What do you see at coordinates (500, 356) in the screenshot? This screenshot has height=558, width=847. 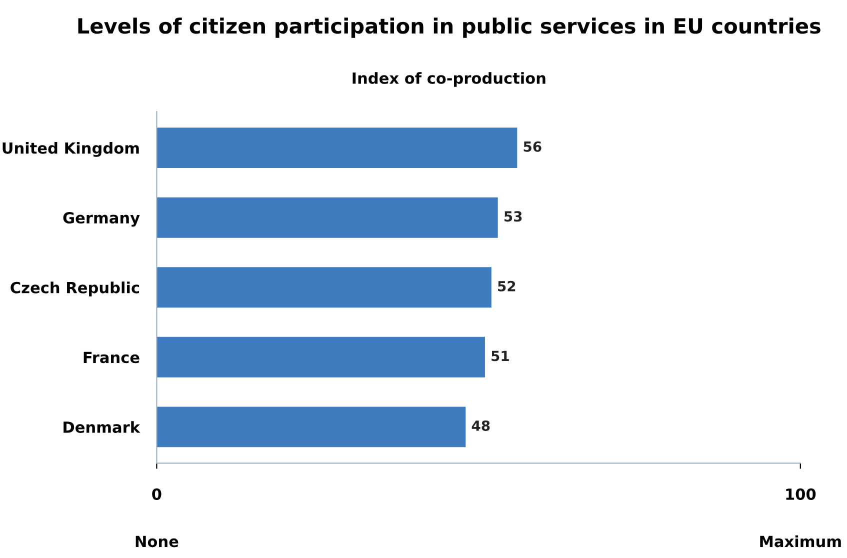 I see `data-label: 51` at bounding box center [500, 356].